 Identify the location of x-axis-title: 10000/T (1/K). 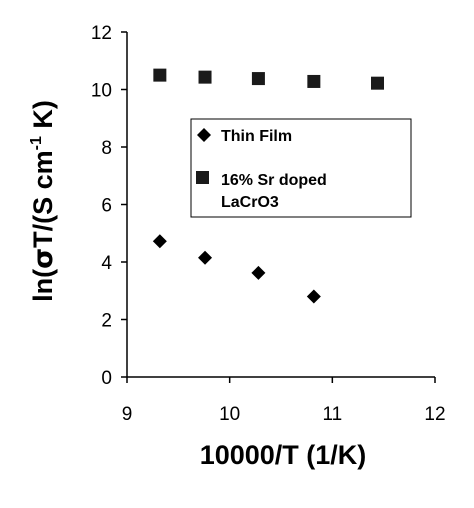
(283, 455).